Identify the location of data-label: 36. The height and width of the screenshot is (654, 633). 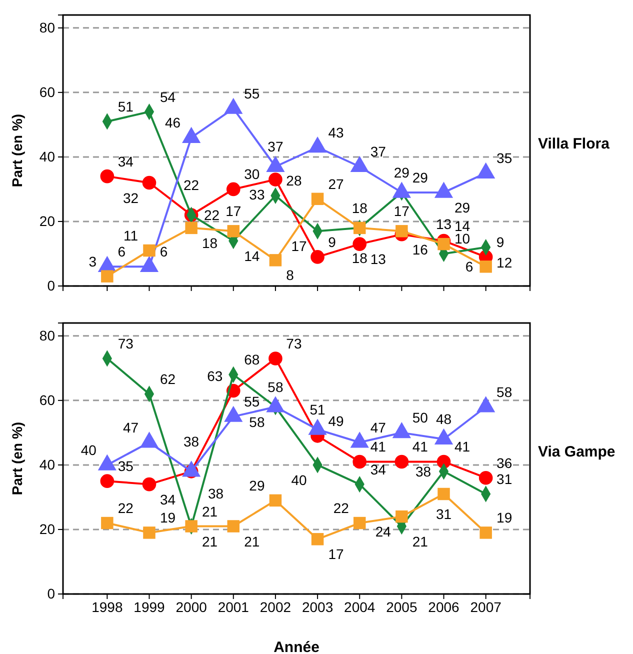
(504, 462).